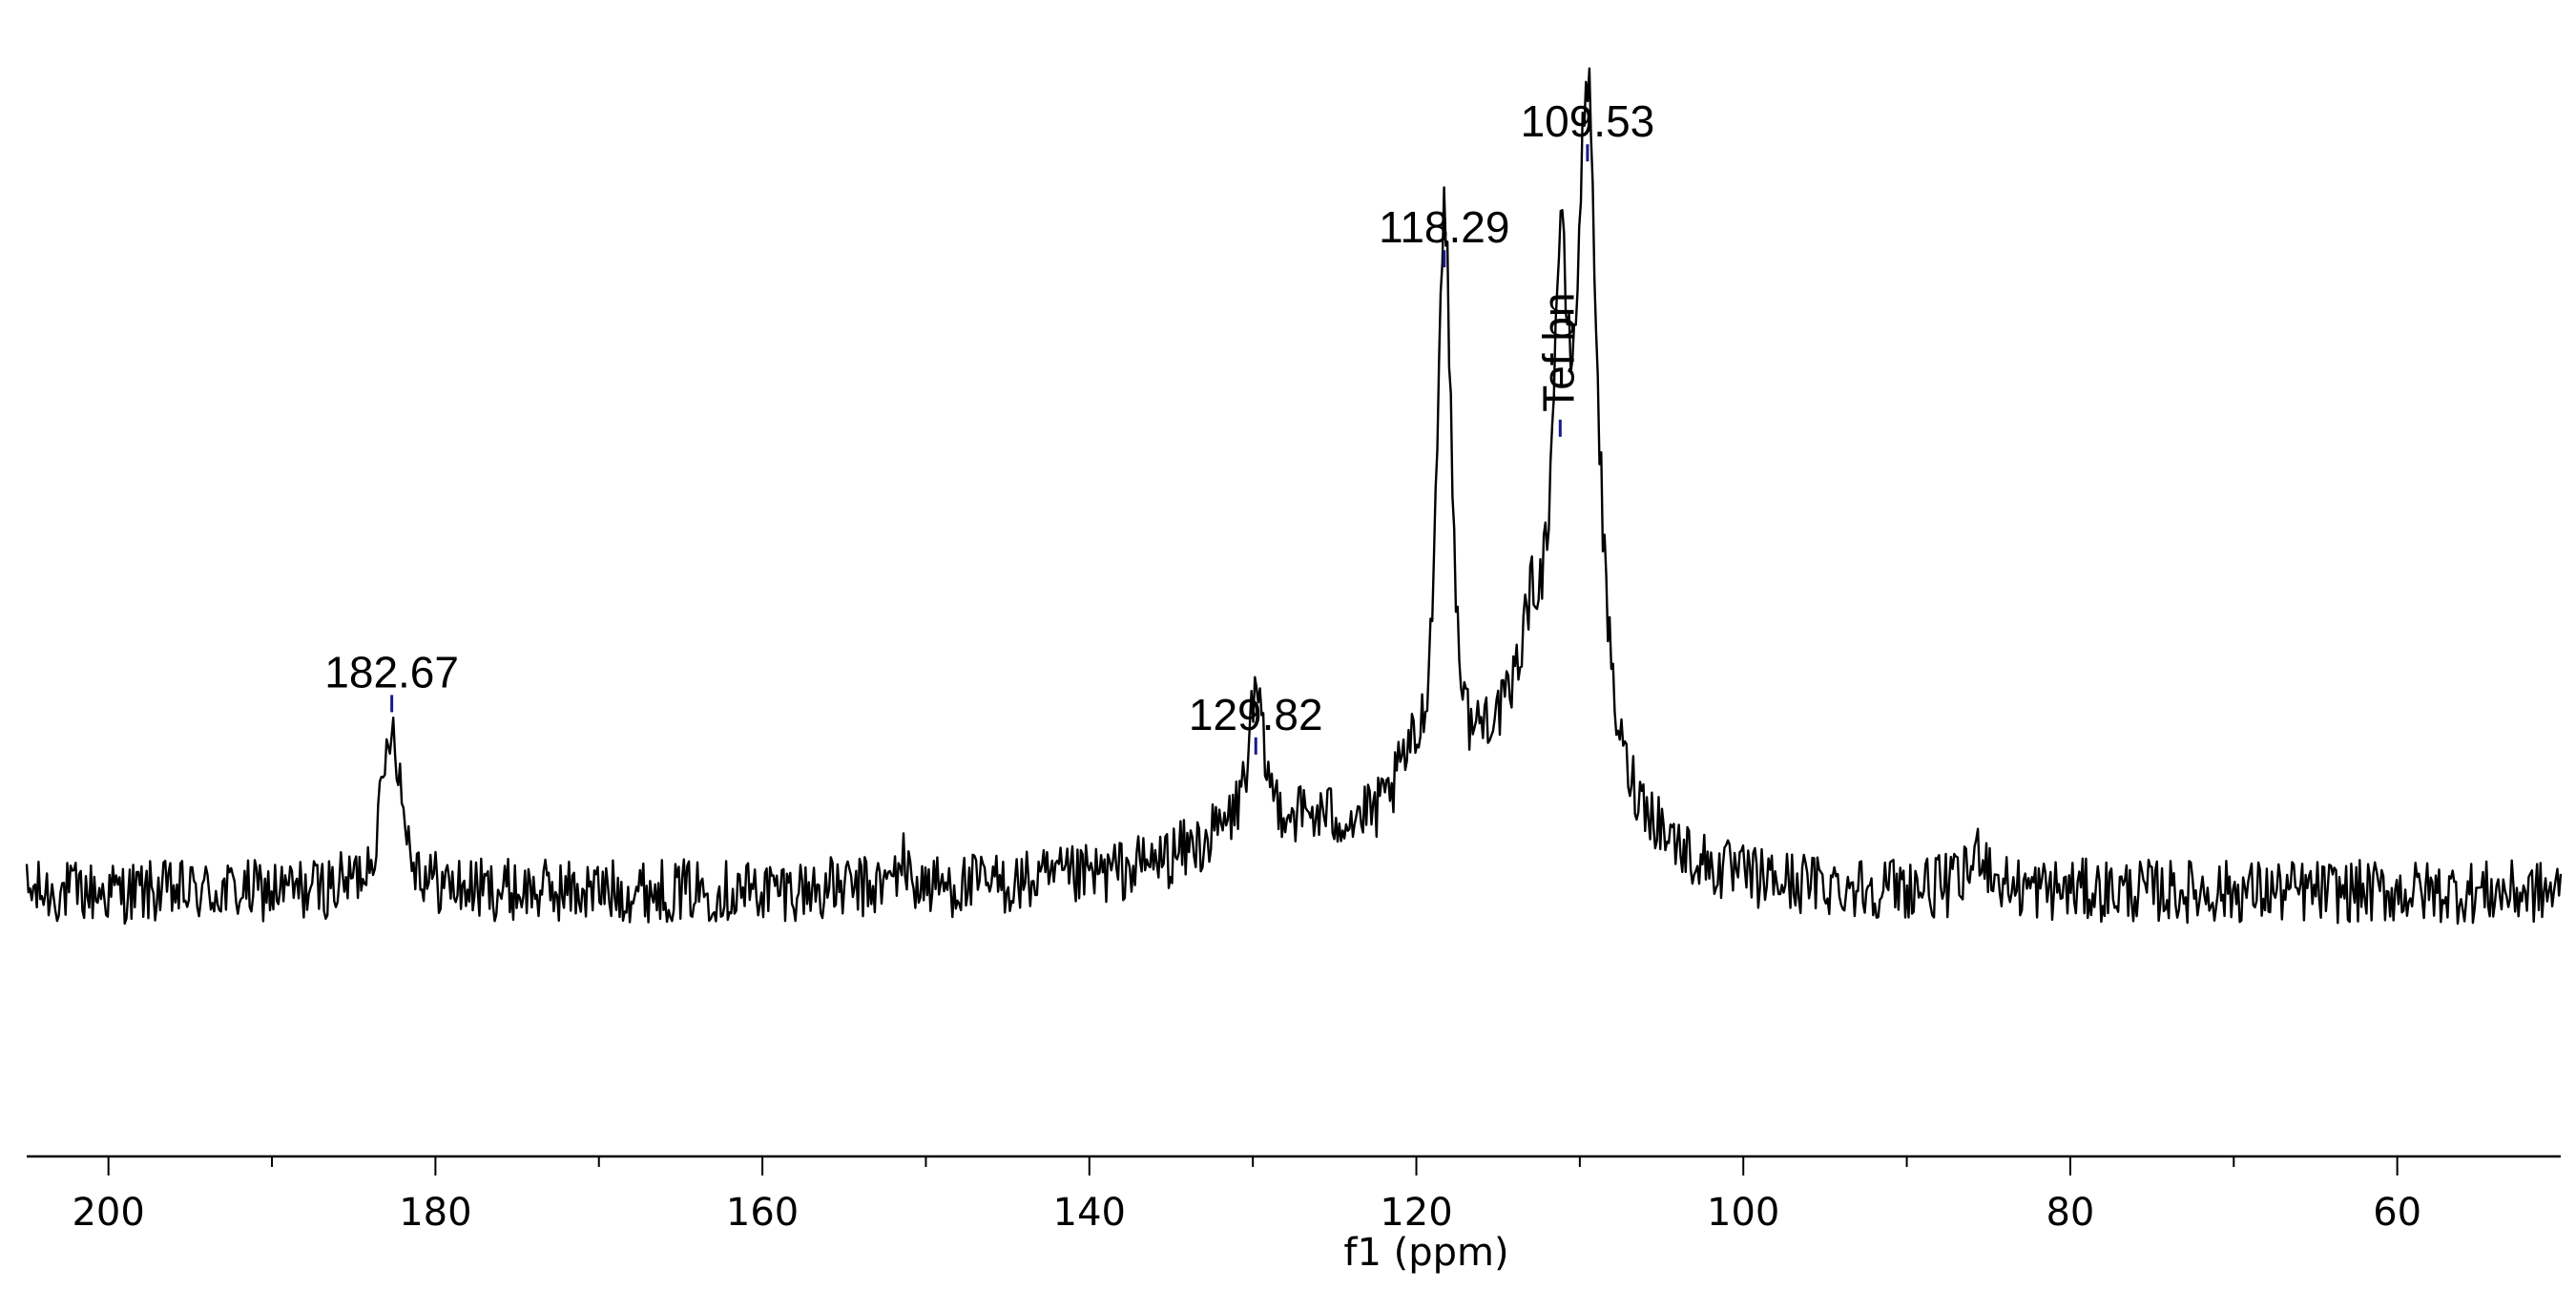 The width and height of the screenshot is (2576, 1290). What do you see at coordinates (2397, 1213) in the screenshot?
I see `x-tick-label-60: 60` at bounding box center [2397, 1213].